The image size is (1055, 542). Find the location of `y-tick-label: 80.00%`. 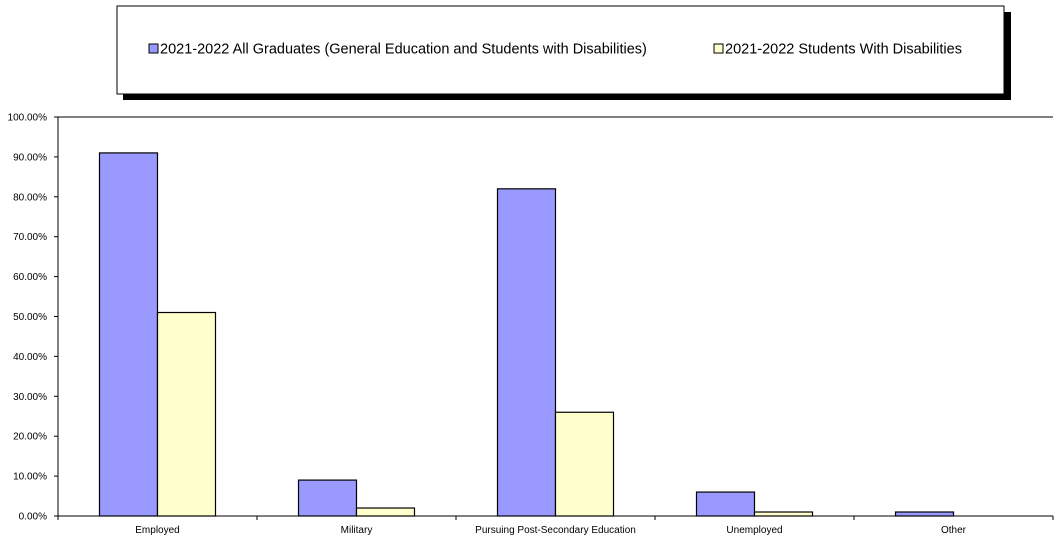

y-tick-label: 80.00% is located at coordinates (30, 197).